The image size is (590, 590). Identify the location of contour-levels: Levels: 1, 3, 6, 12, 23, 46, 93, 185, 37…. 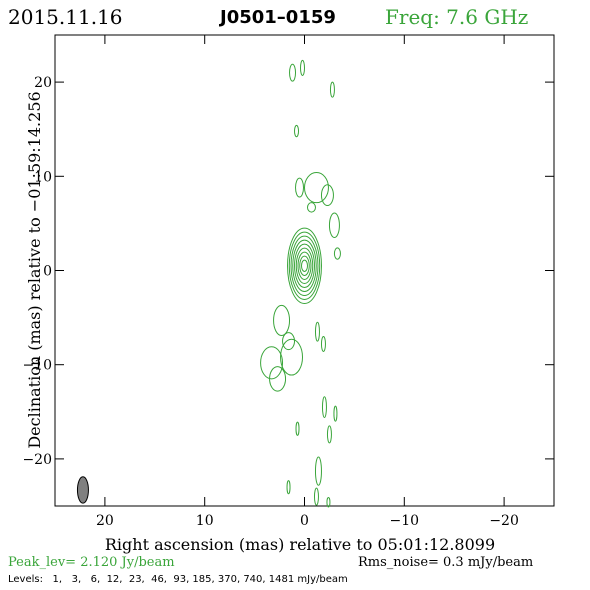
(178, 579).